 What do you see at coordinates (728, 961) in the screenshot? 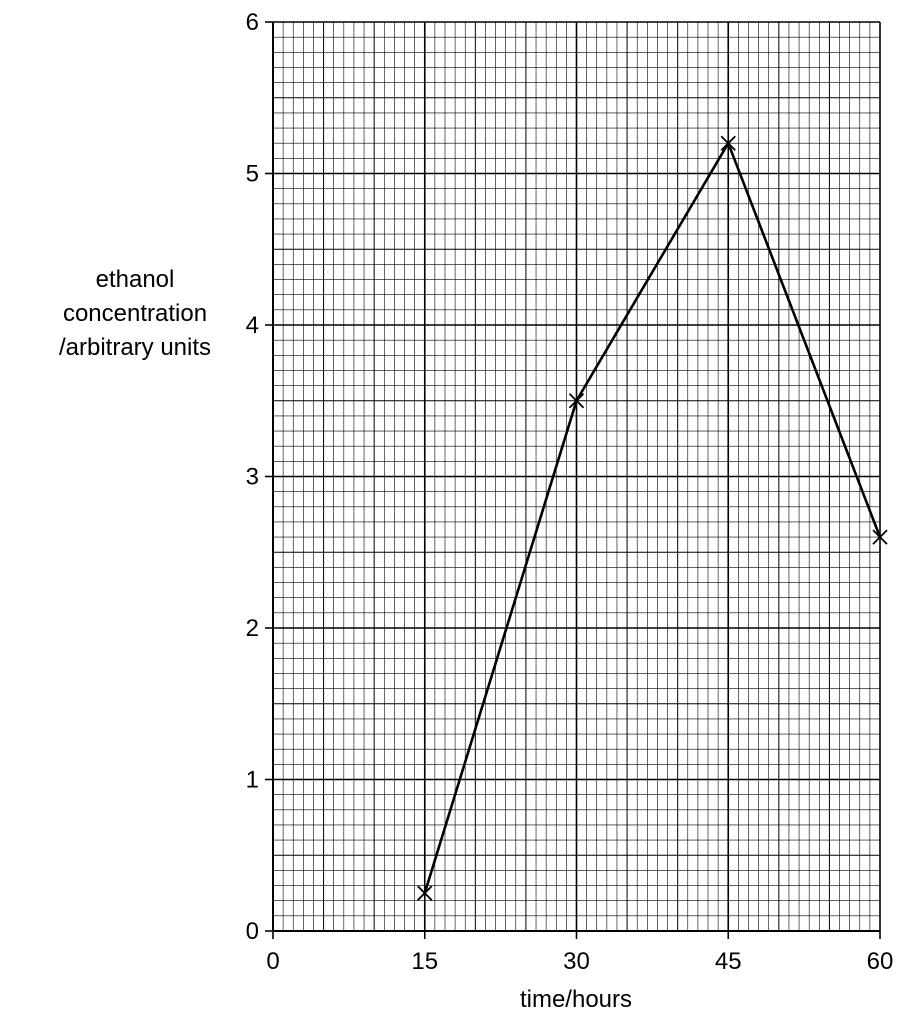
I see `x-tick-label: 45` at bounding box center [728, 961].